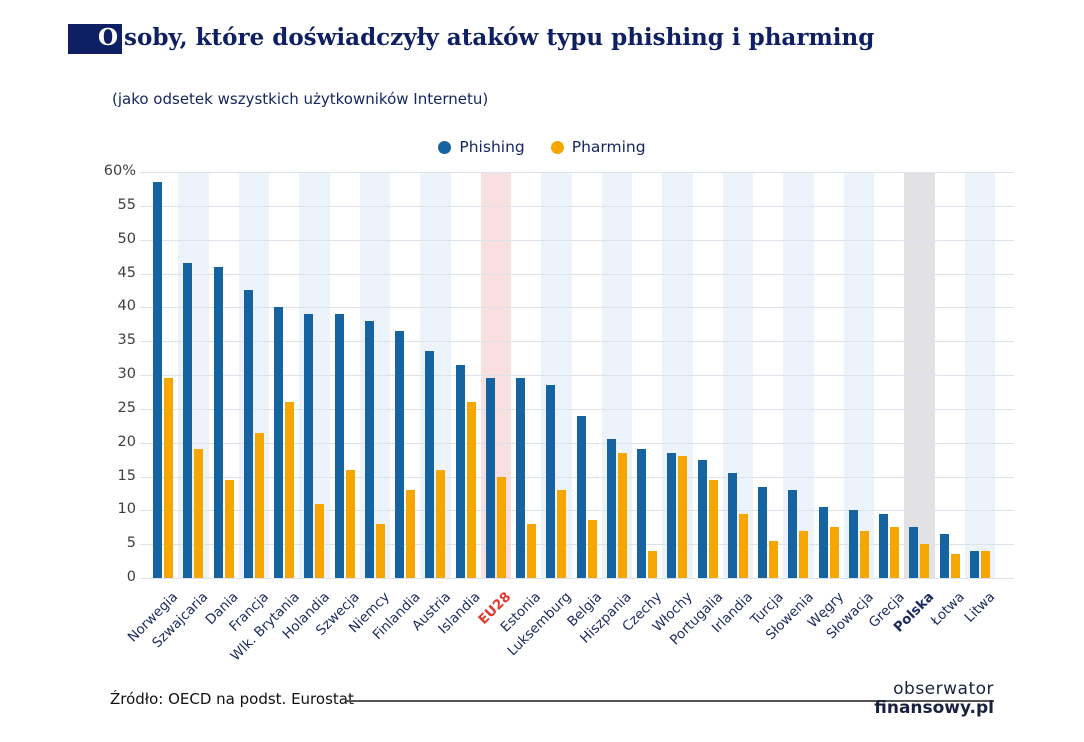  Describe the element at coordinates (853, 544) in the screenshot. I see `bar-phishing-Słowacja` at that location.